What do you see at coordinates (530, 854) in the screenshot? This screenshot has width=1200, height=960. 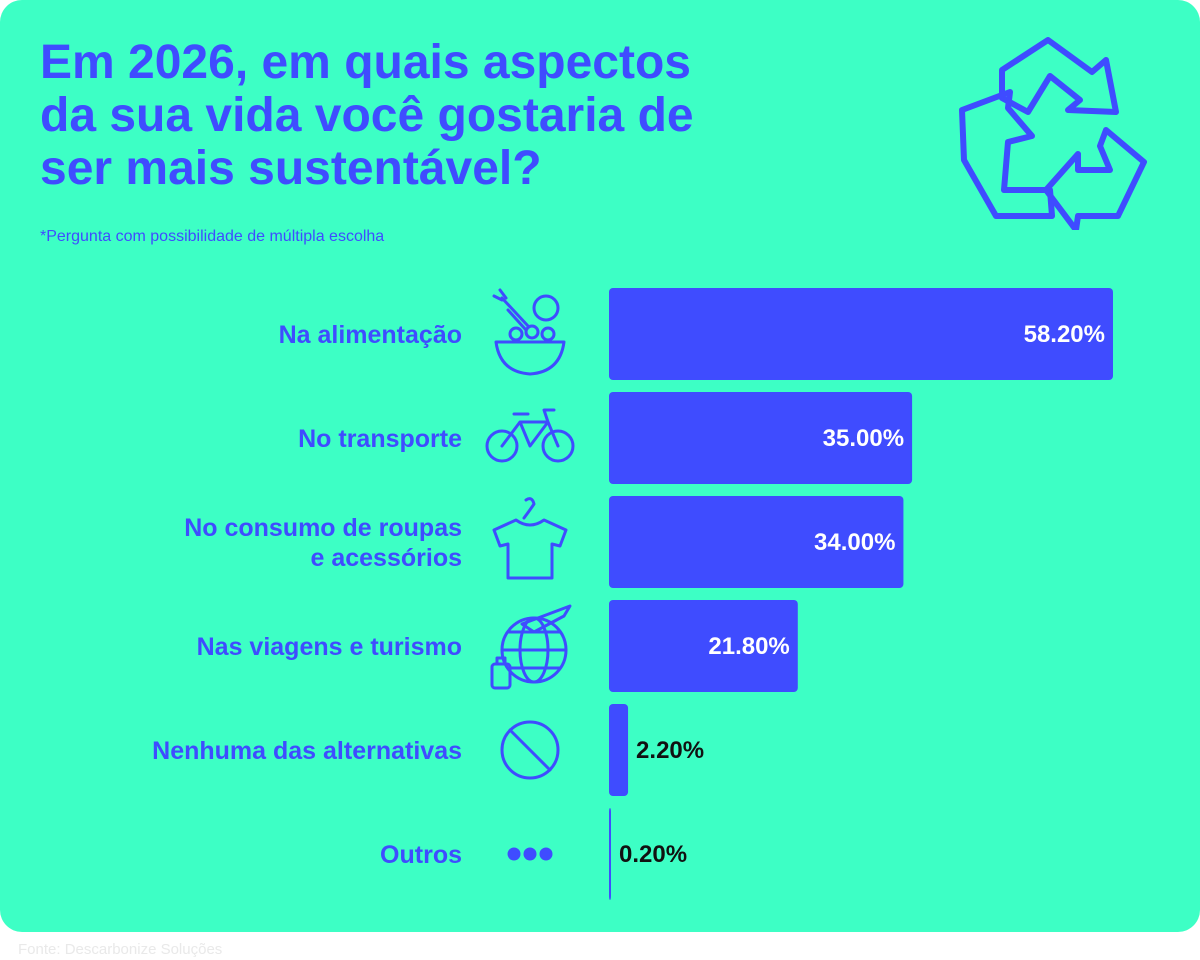 I see `more-dots-icon` at bounding box center [530, 854].